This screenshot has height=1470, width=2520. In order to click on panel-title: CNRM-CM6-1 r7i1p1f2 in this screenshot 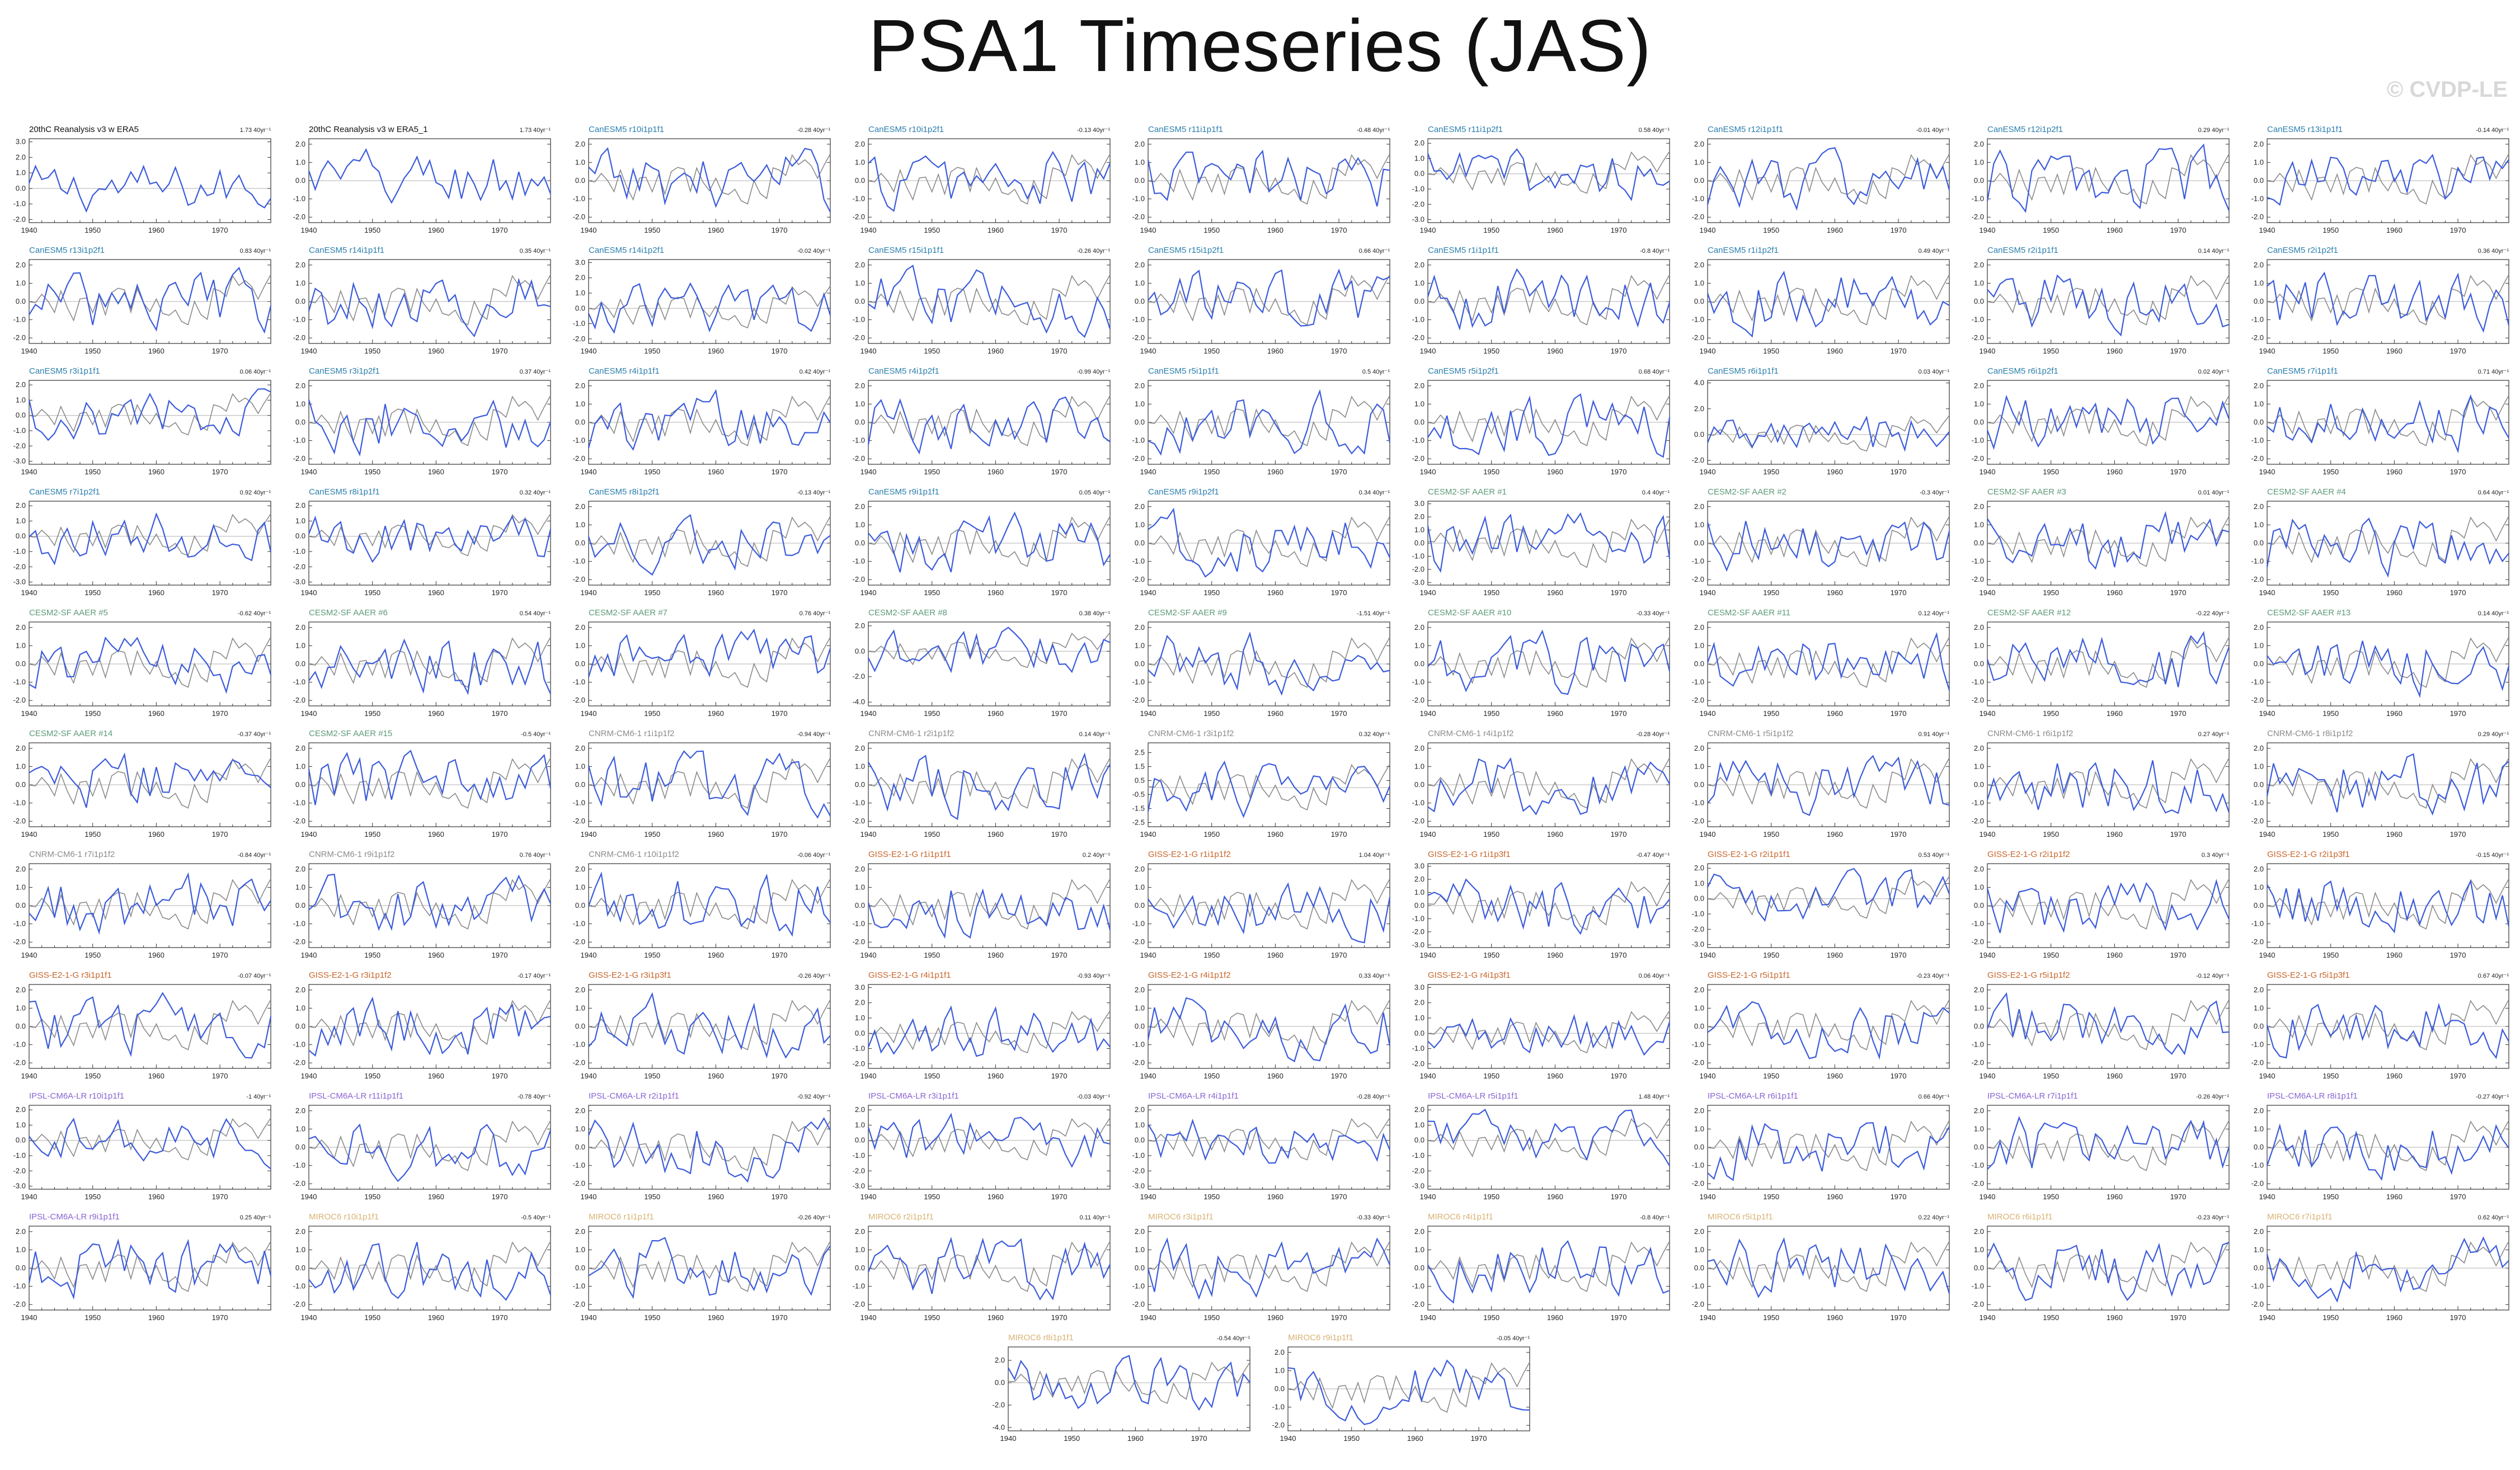, I will do `click(72, 855)`.